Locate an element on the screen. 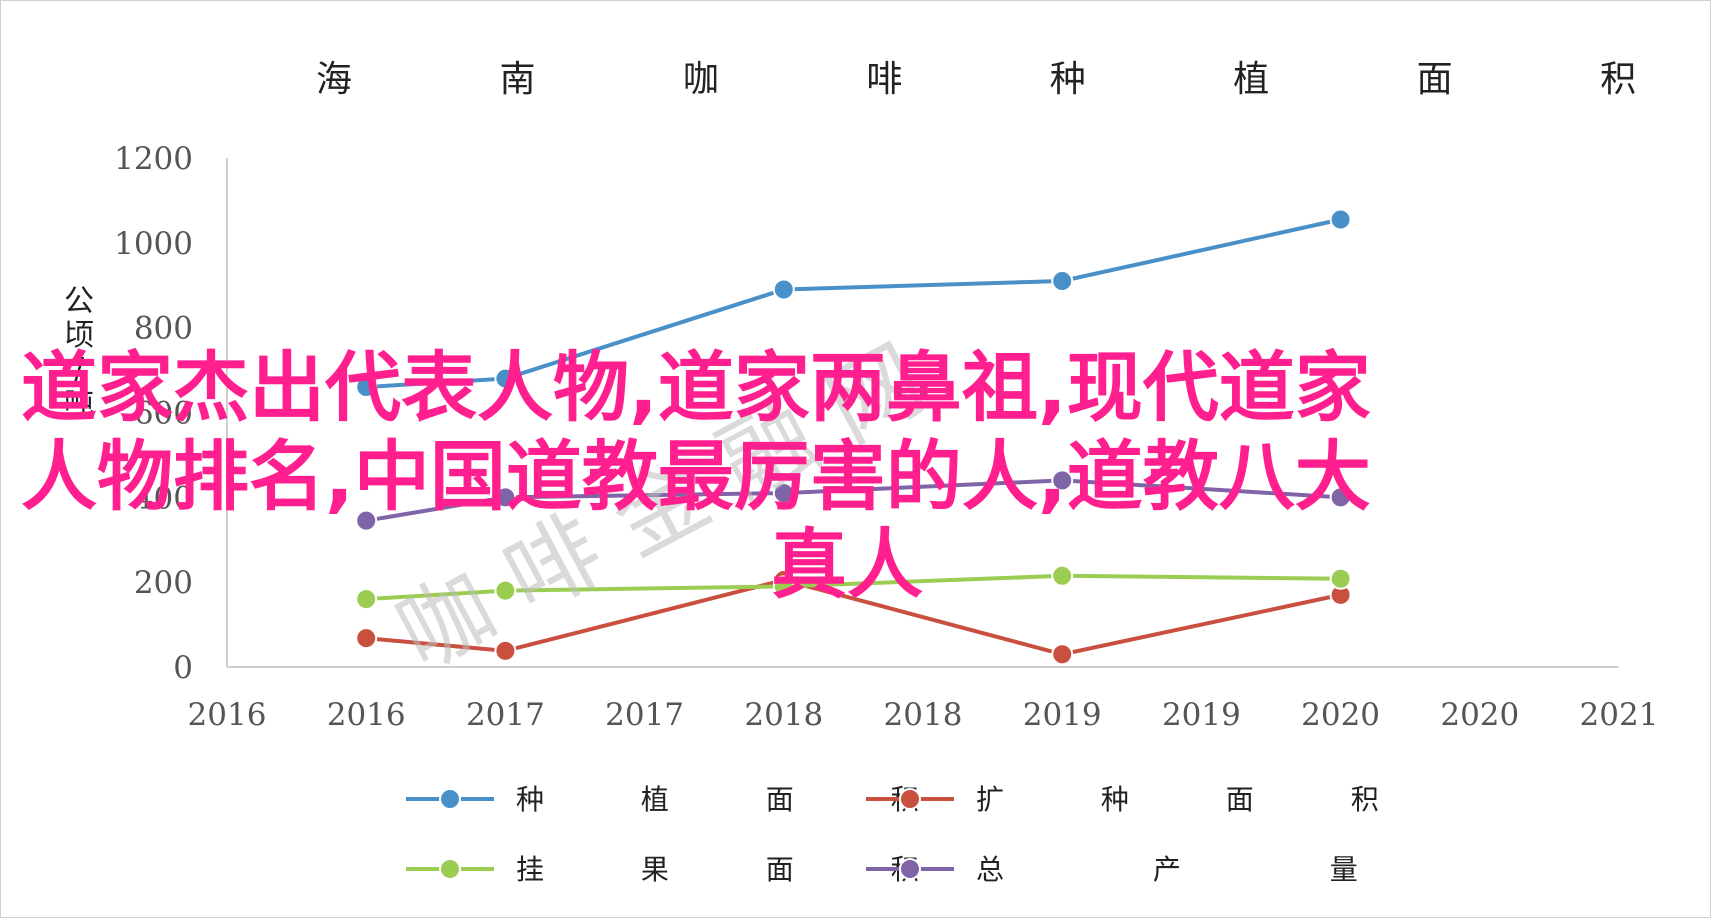  legend-label: 种 植 面 积 is located at coordinates (739, 799).